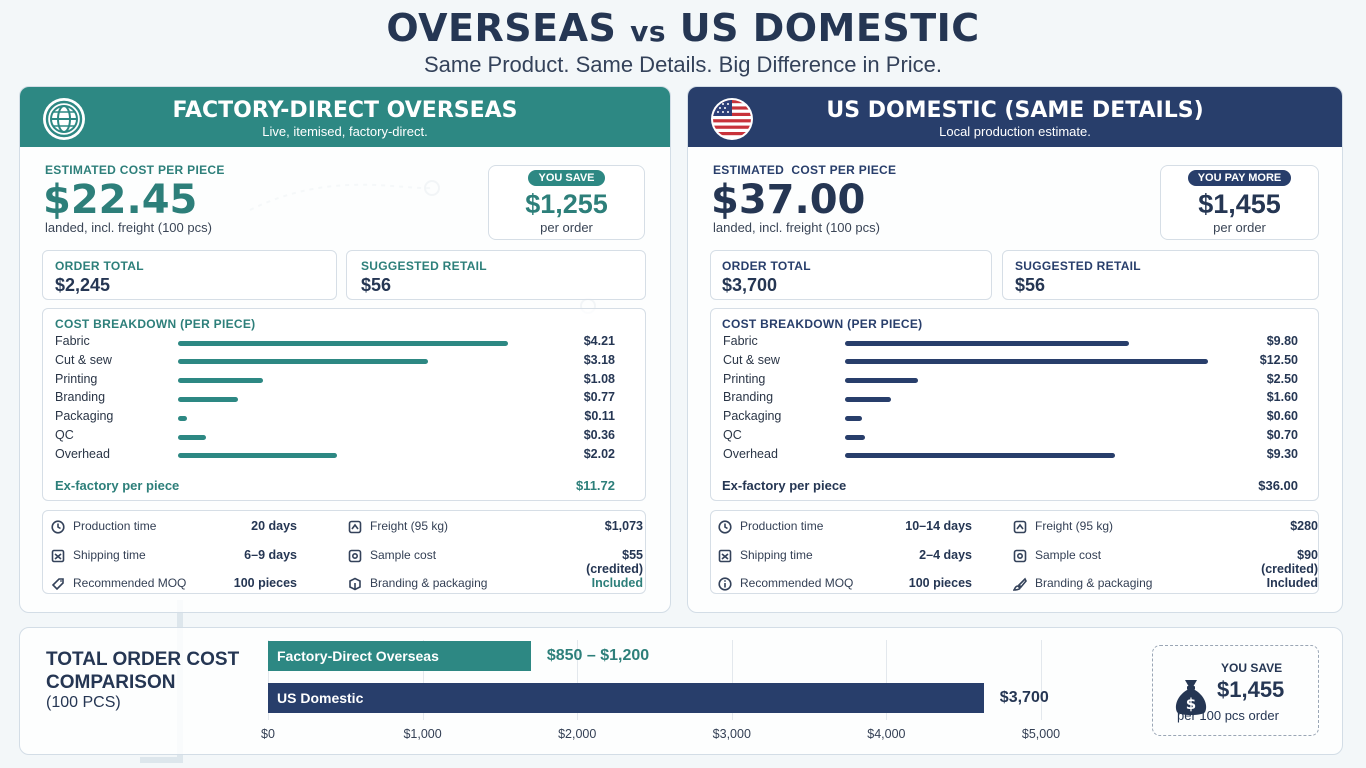 Image resolution: width=1366 pixels, height=768 pixels. What do you see at coordinates (1024, 697) in the screenshot?
I see `comparison-value-label: $3,700` at bounding box center [1024, 697].